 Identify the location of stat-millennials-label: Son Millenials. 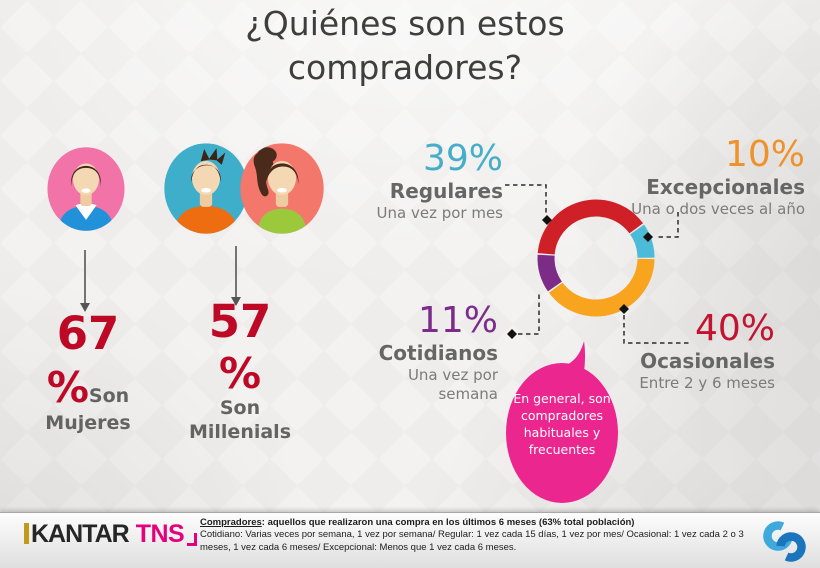
(239, 420).